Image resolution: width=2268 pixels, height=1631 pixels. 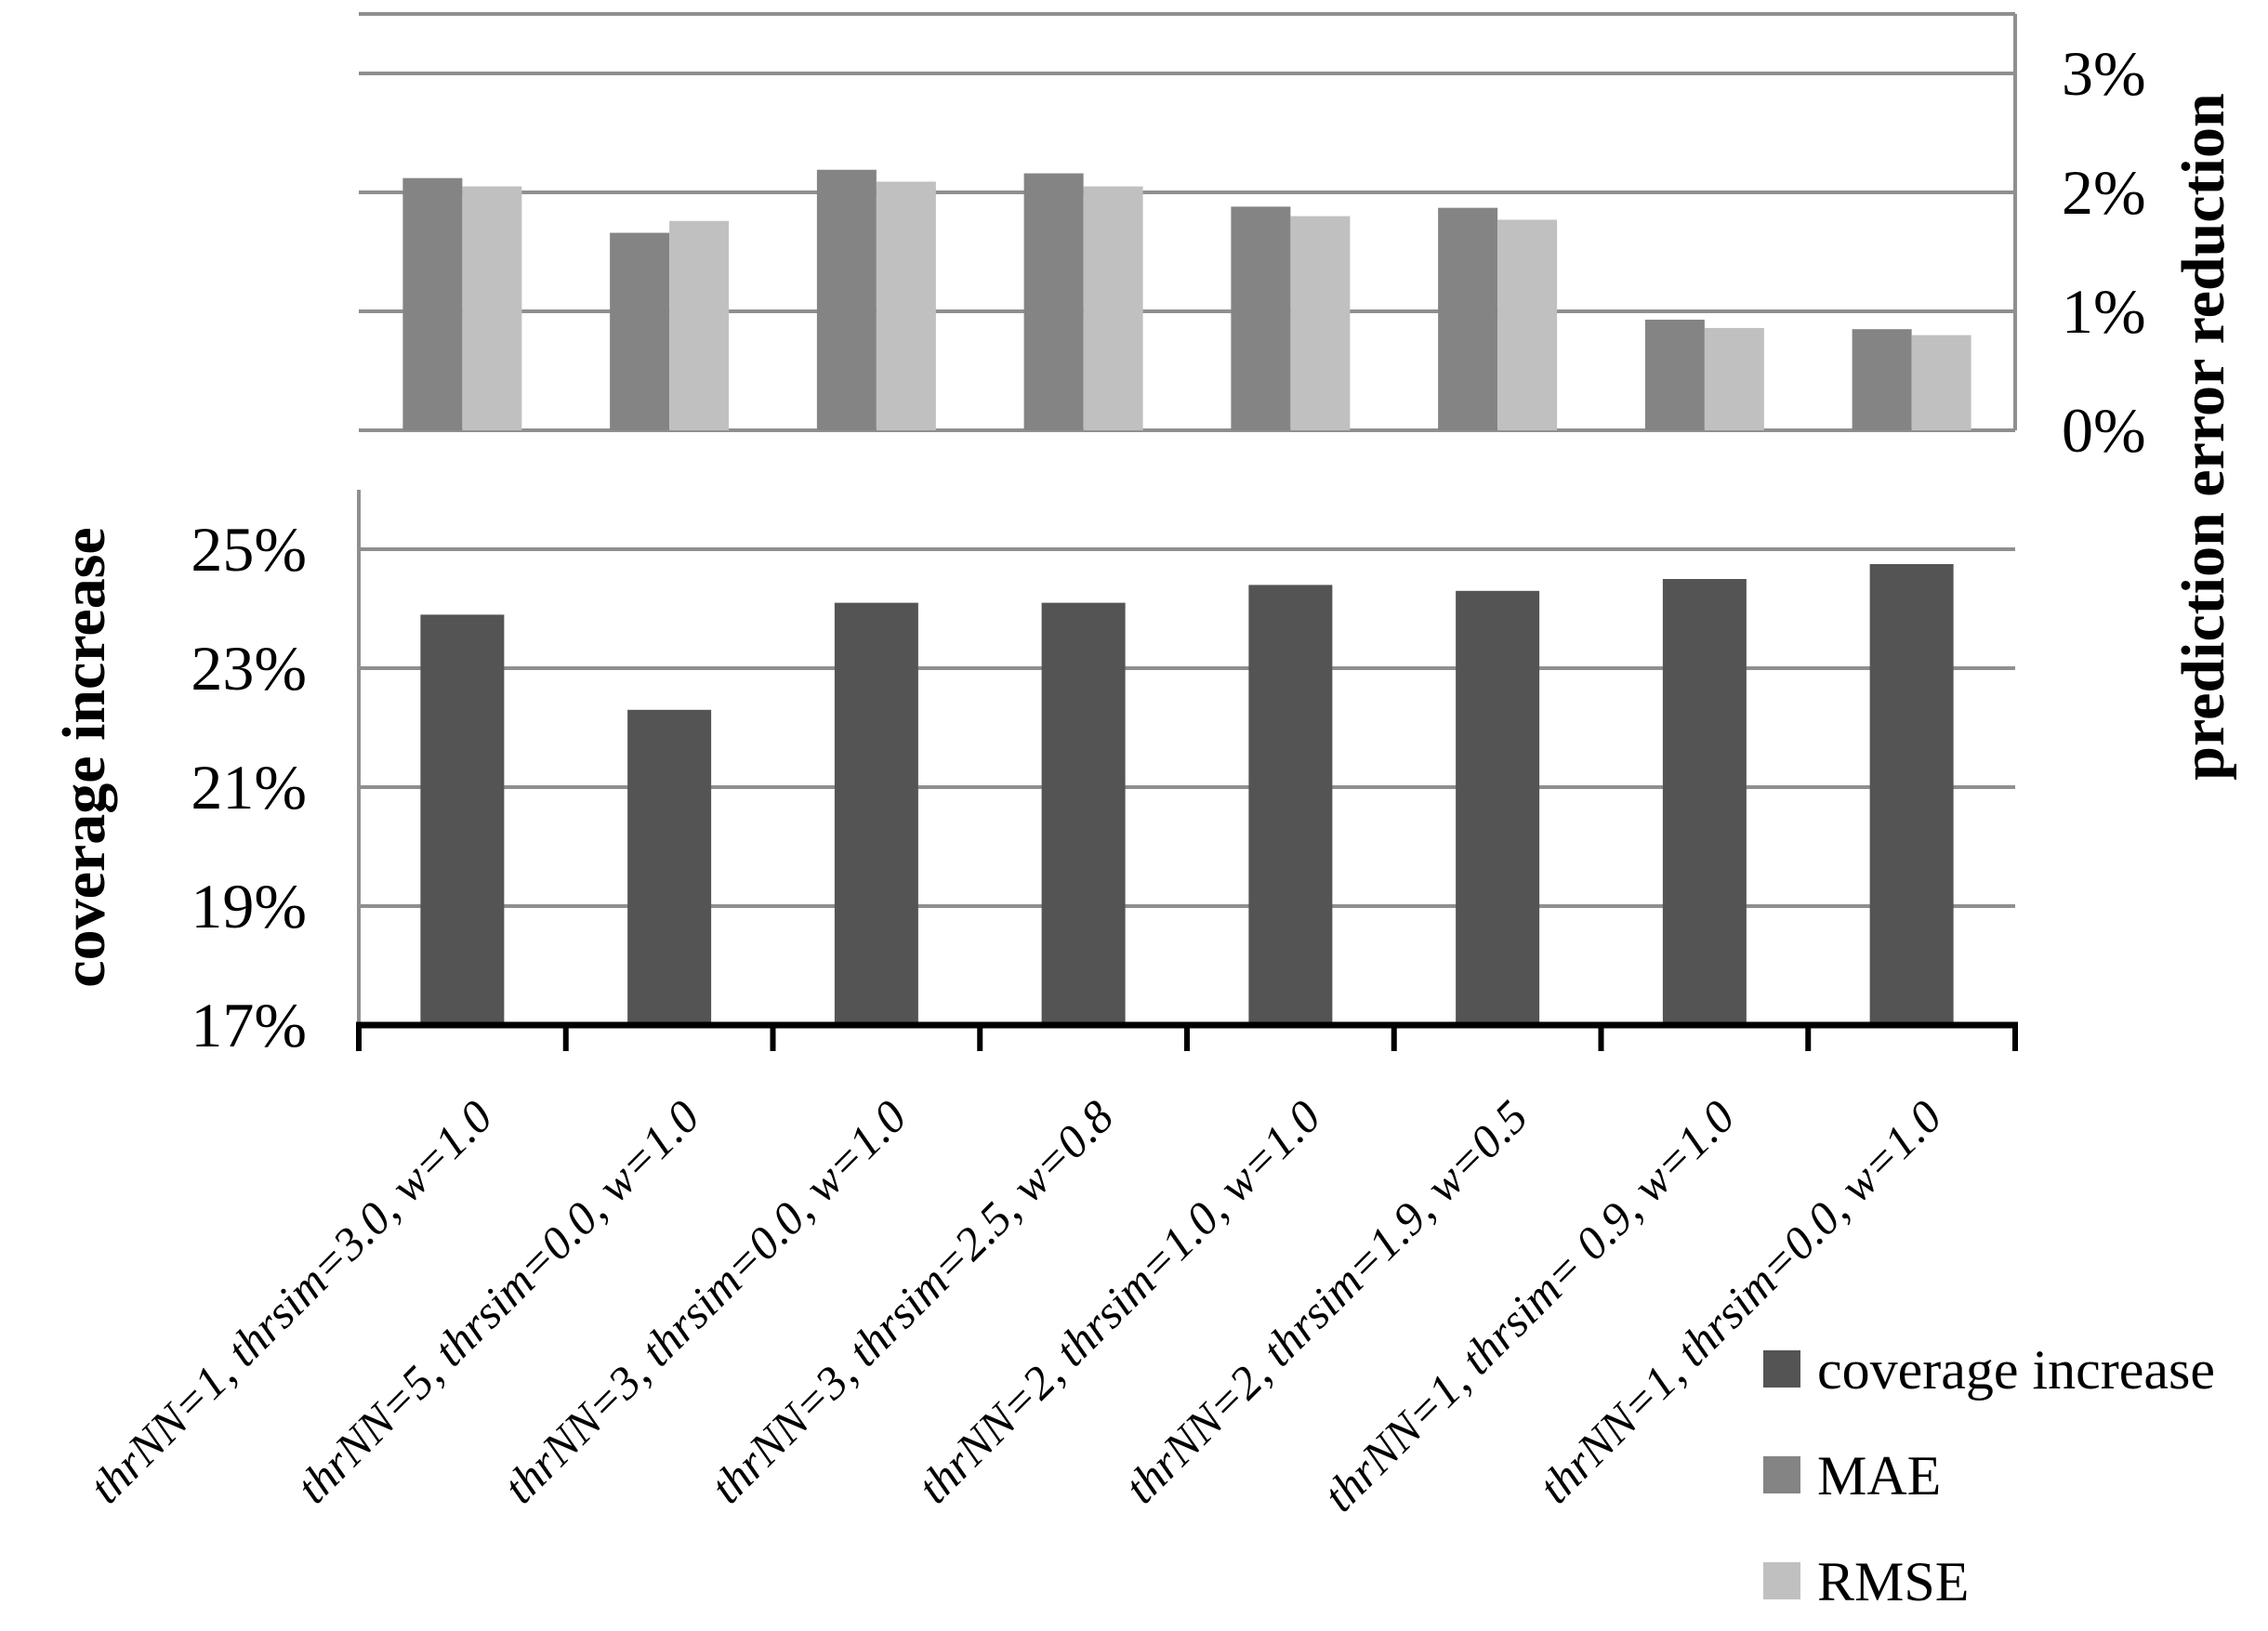 I want to click on series-mae, so click(x=1157, y=299).